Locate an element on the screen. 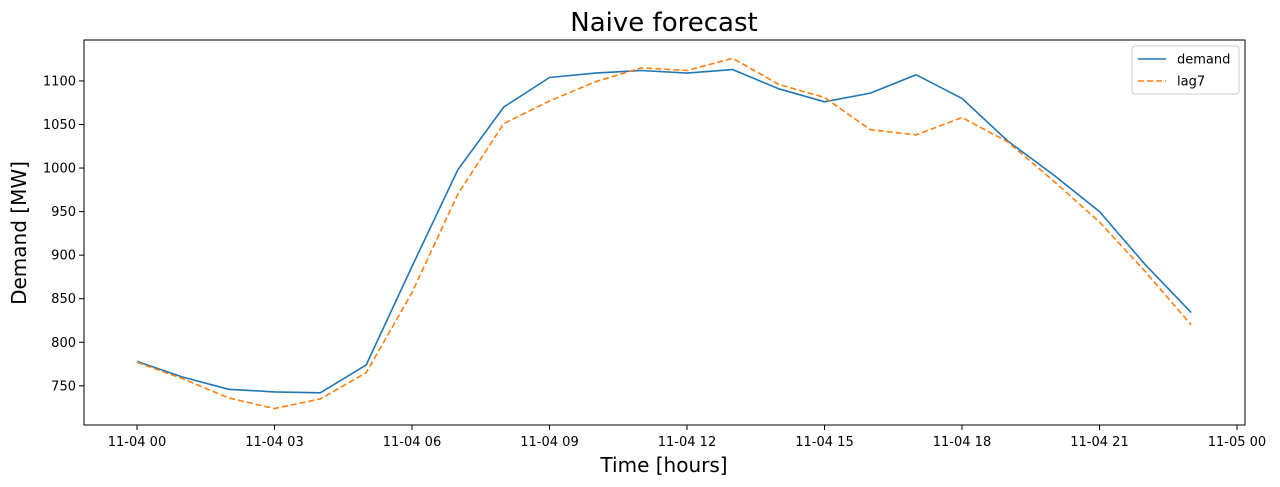  legend-box is located at coordinates (1185, 70).